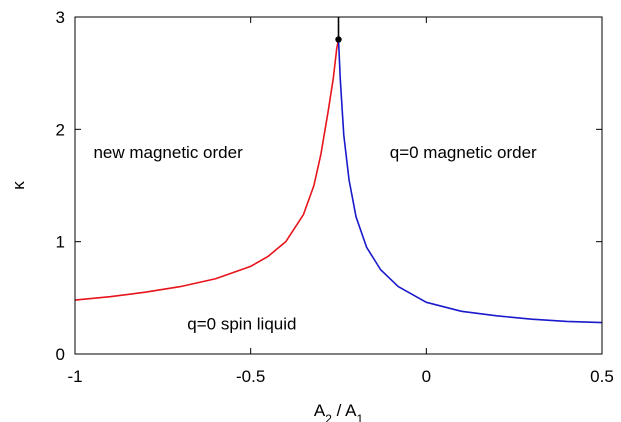  I want to click on y-tick-label: 0, so click(60, 354).